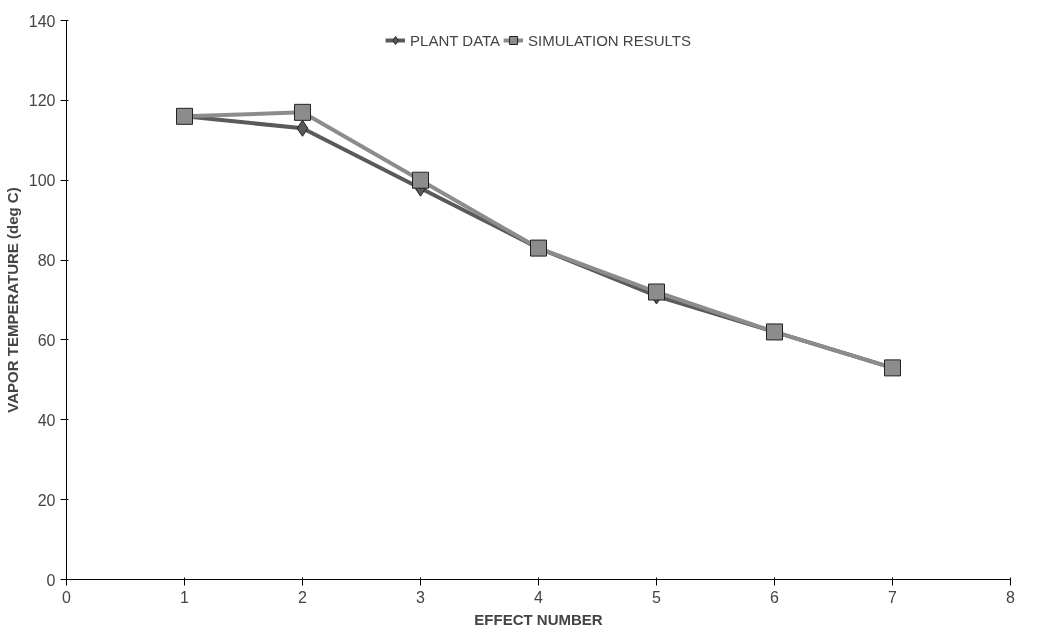 This screenshot has height=640, width=1055. I want to click on y-axis-title: VAPOR TEMPERATURE (deg C), so click(12, 300).